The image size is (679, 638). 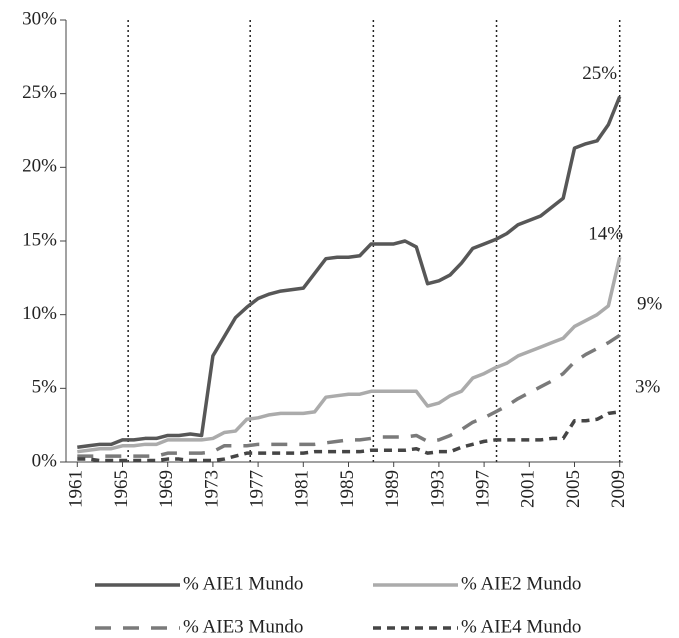 What do you see at coordinates (648, 386) in the screenshot?
I see `end-label: 3%` at bounding box center [648, 386].